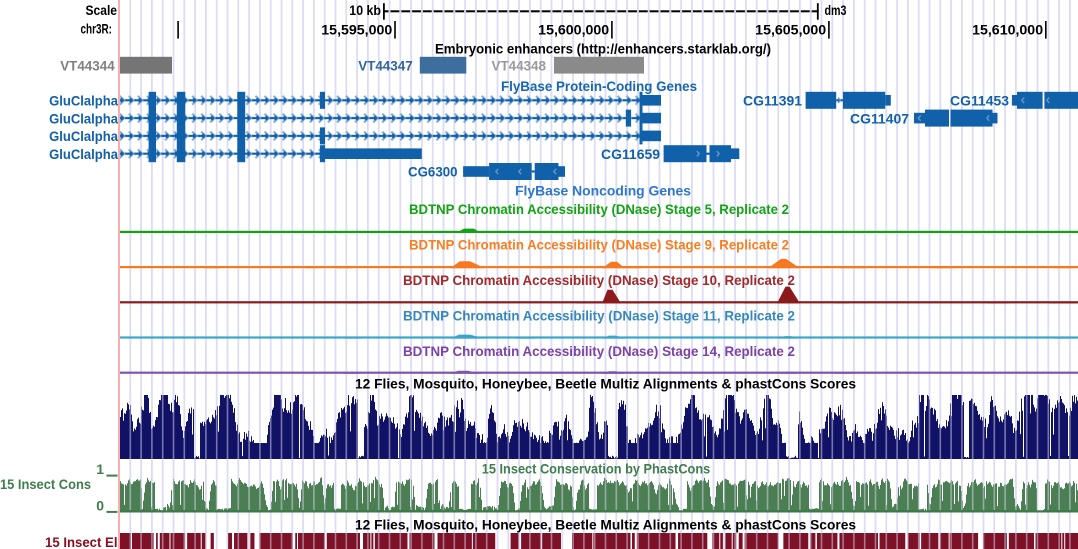 The width and height of the screenshot is (1078, 549). I want to click on svg-text: VT44348, so click(519, 65).